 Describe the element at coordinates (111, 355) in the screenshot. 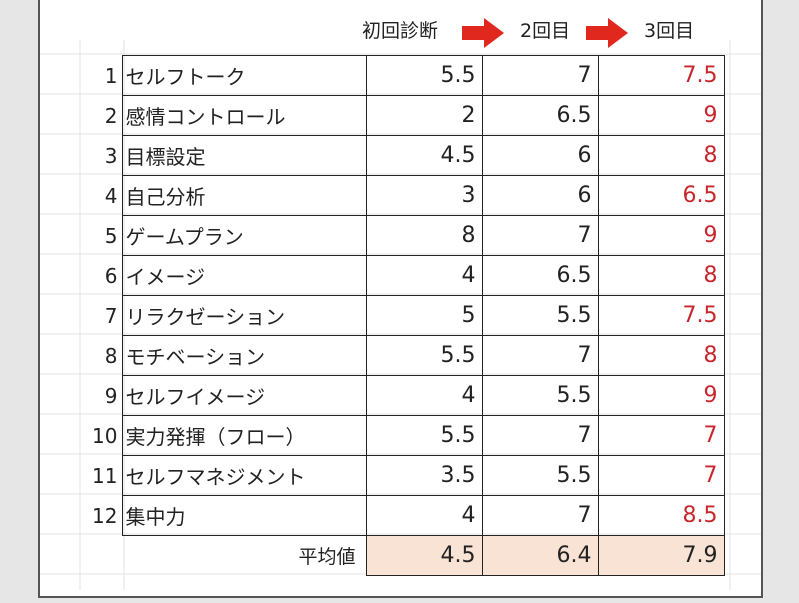

I see `row-number: 8` at that location.